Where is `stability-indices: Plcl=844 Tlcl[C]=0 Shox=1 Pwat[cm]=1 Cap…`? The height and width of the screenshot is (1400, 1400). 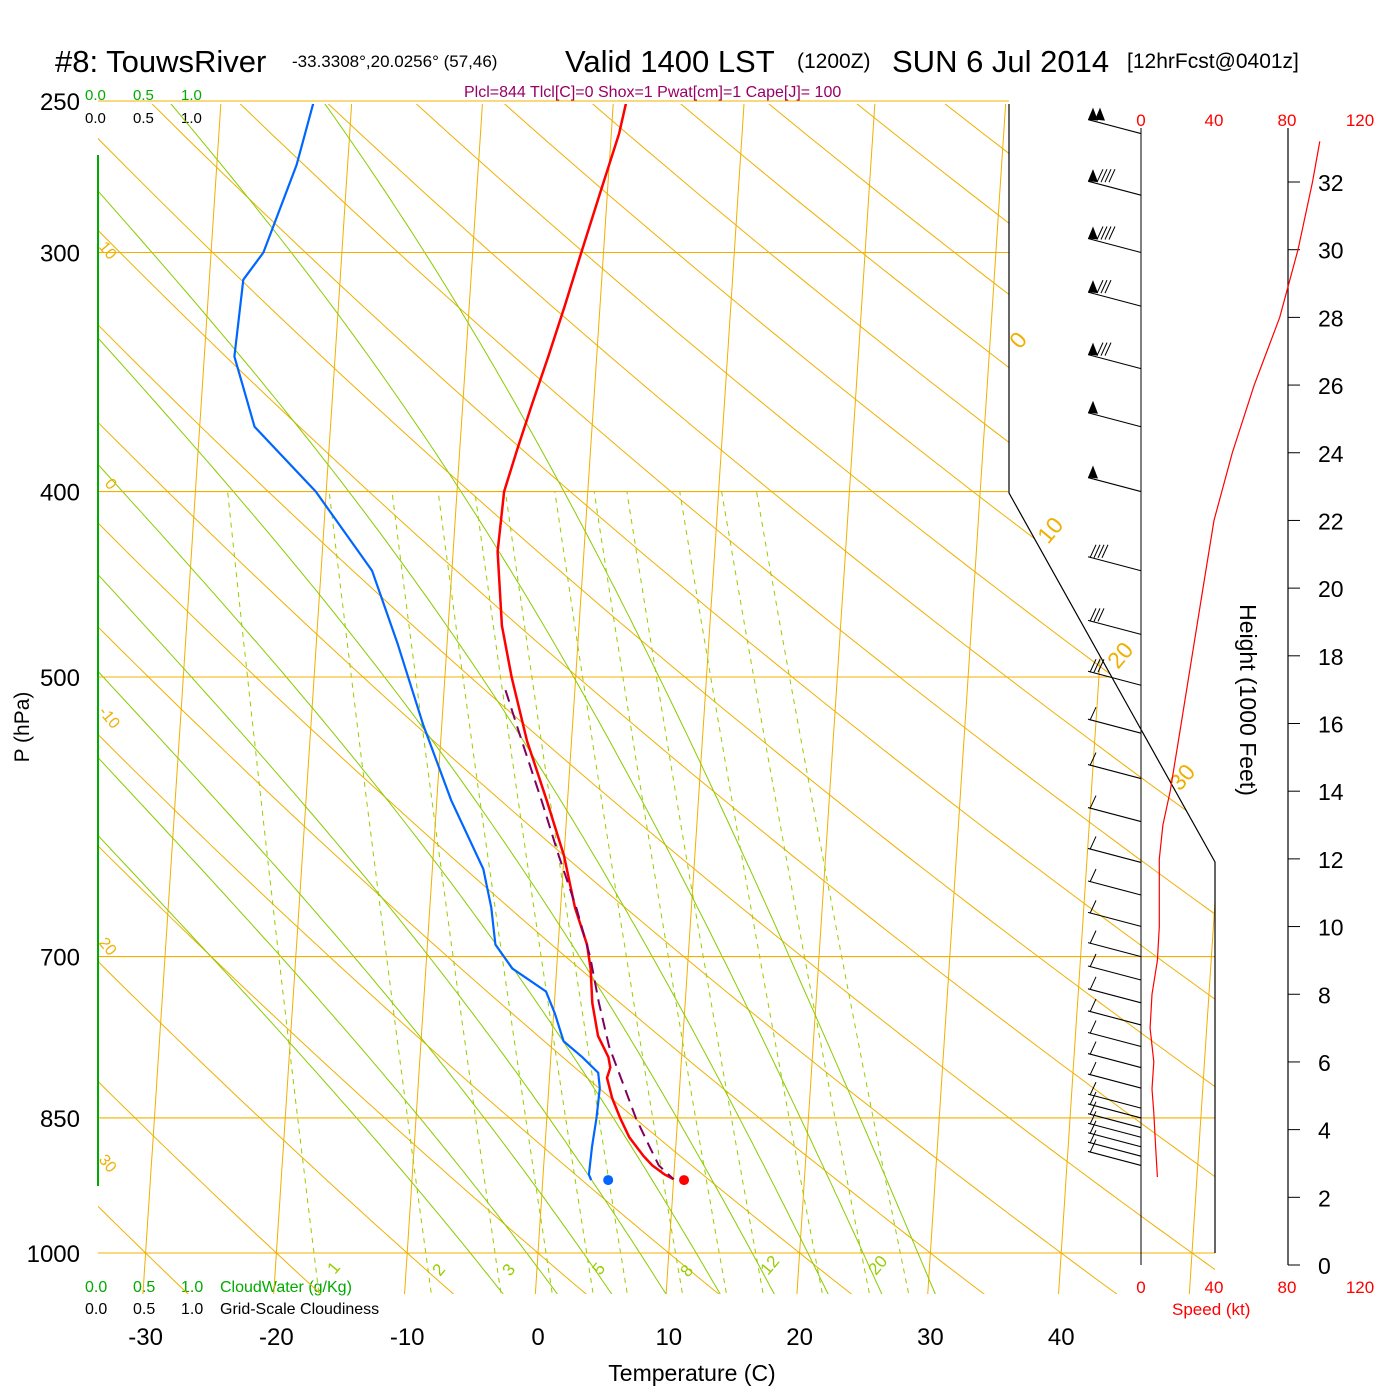
stability-indices: Plcl=844 Tlcl[C]=0 Shox=1 Pwat[cm]=1 Cap… is located at coordinates (652, 92).